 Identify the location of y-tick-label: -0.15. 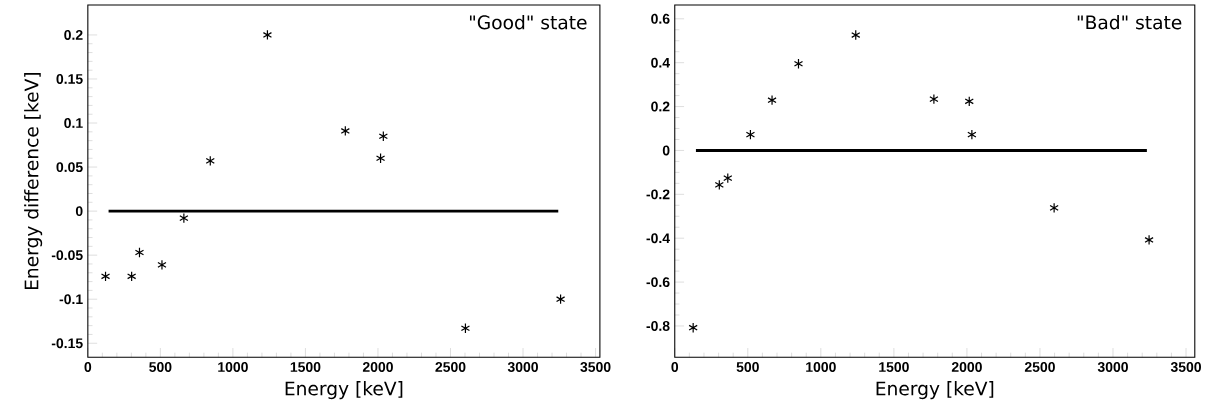
(67, 343).